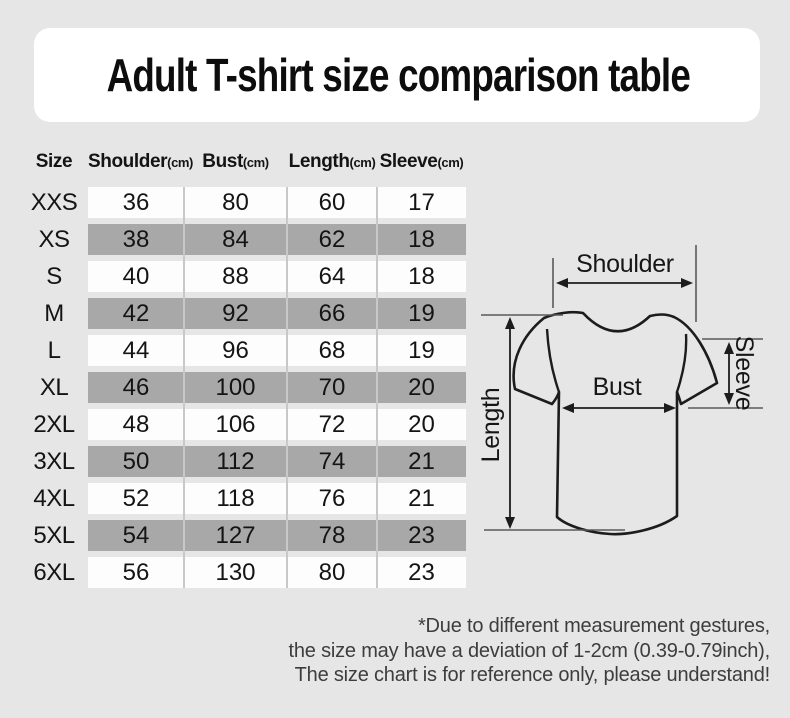 The height and width of the screenshot is (718, 790). I want to click on table-row: XL 46 100 70 20, so click(243, 387).